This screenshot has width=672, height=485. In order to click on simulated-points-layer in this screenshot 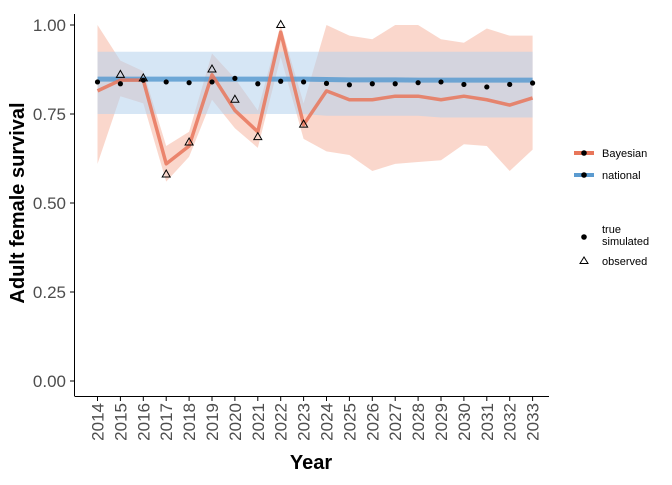, I will do `click(315, 82)`.